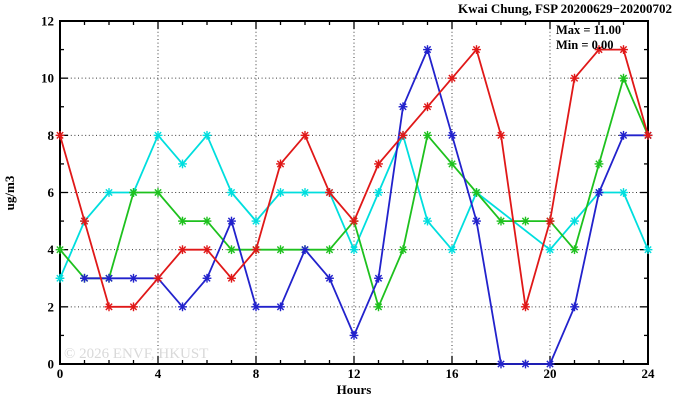  Describe the element at coordinates (9, 192) in the screenshot. I see `y-axis-label: ug/m3` at that location.